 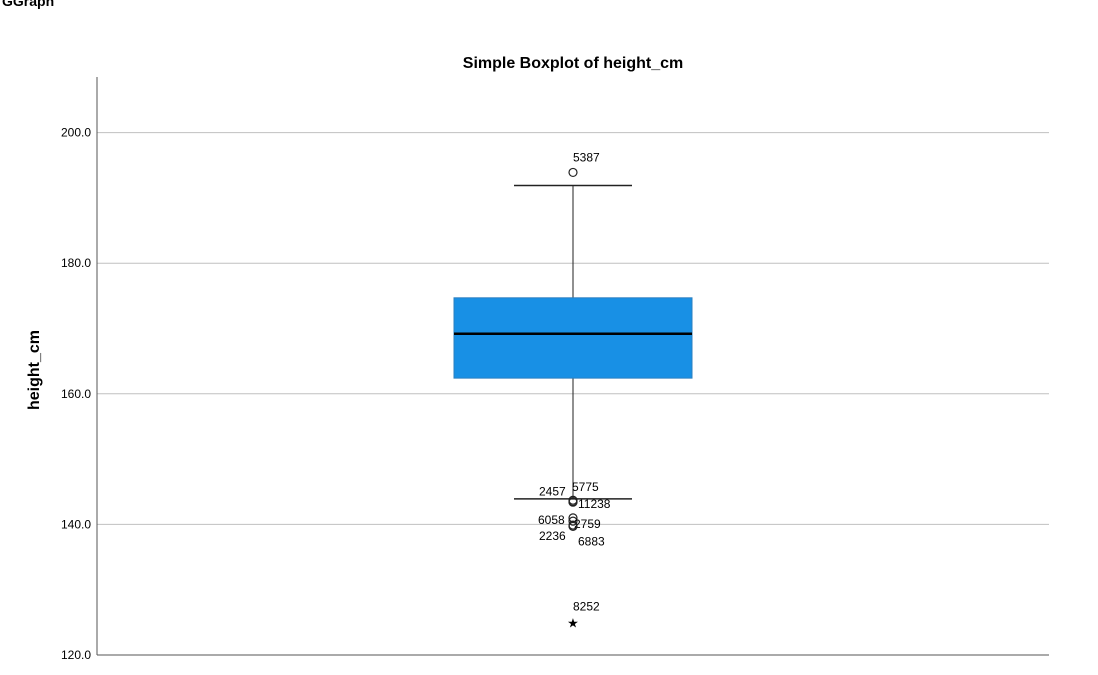 I want to click on box-group, so click(x=573, y=342).